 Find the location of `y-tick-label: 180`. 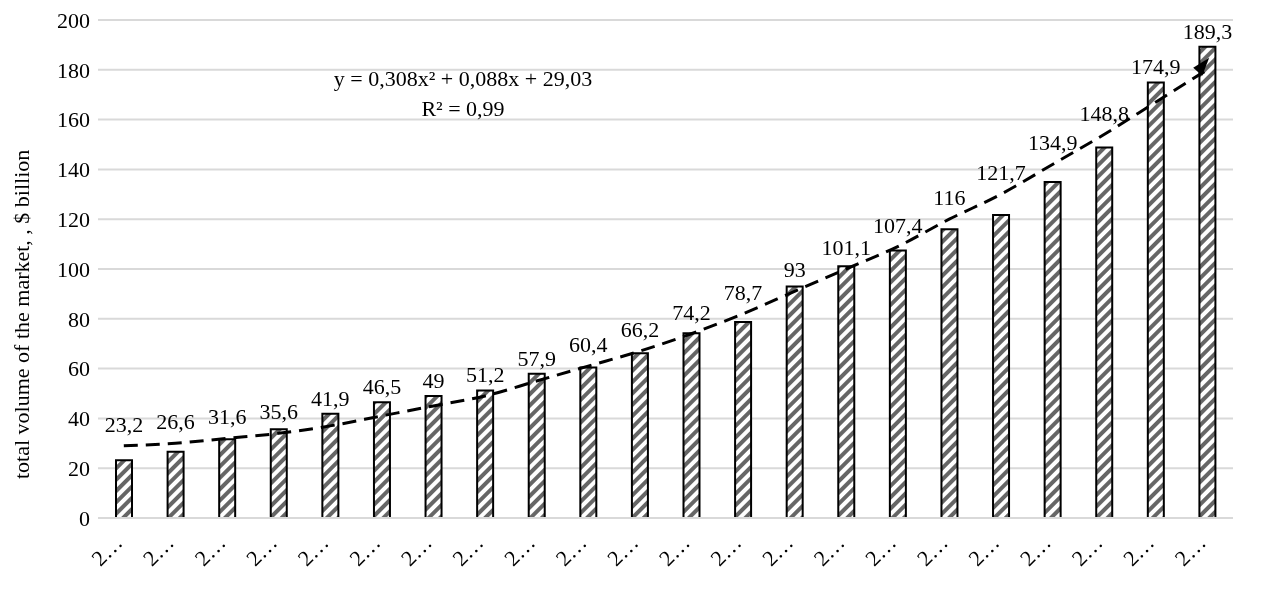

y-tick-label: 180 is located at coordinates (73, 70).